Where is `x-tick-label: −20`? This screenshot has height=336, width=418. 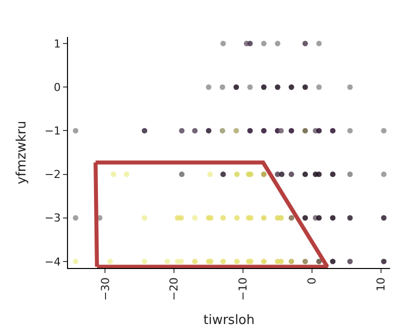 x-tick-label: −20 is located at coordinates (174, 289).